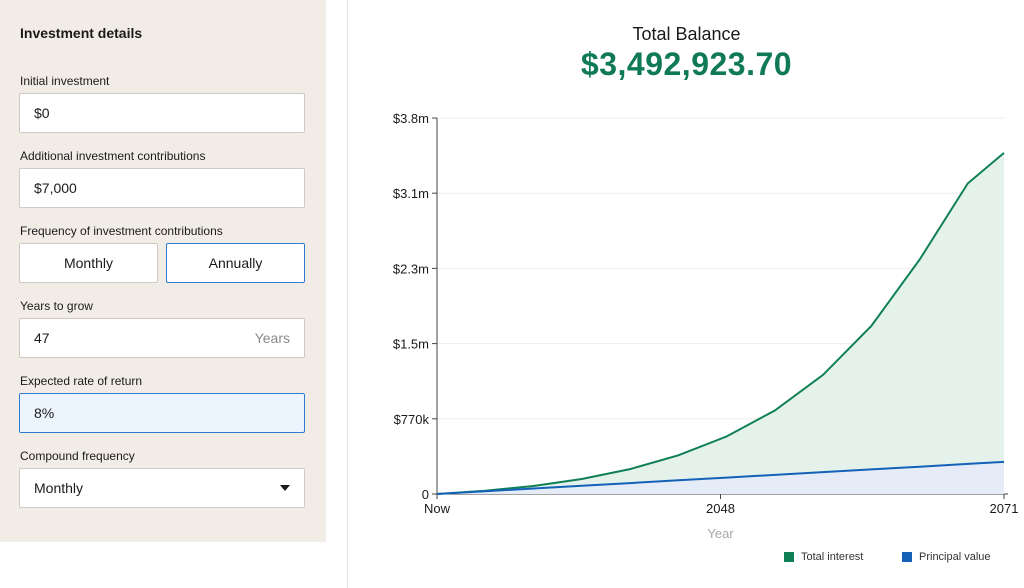 This screenshot has width=1024, height=588. I want to click on additional-contributions-input: $7,000, so click(162, 188).